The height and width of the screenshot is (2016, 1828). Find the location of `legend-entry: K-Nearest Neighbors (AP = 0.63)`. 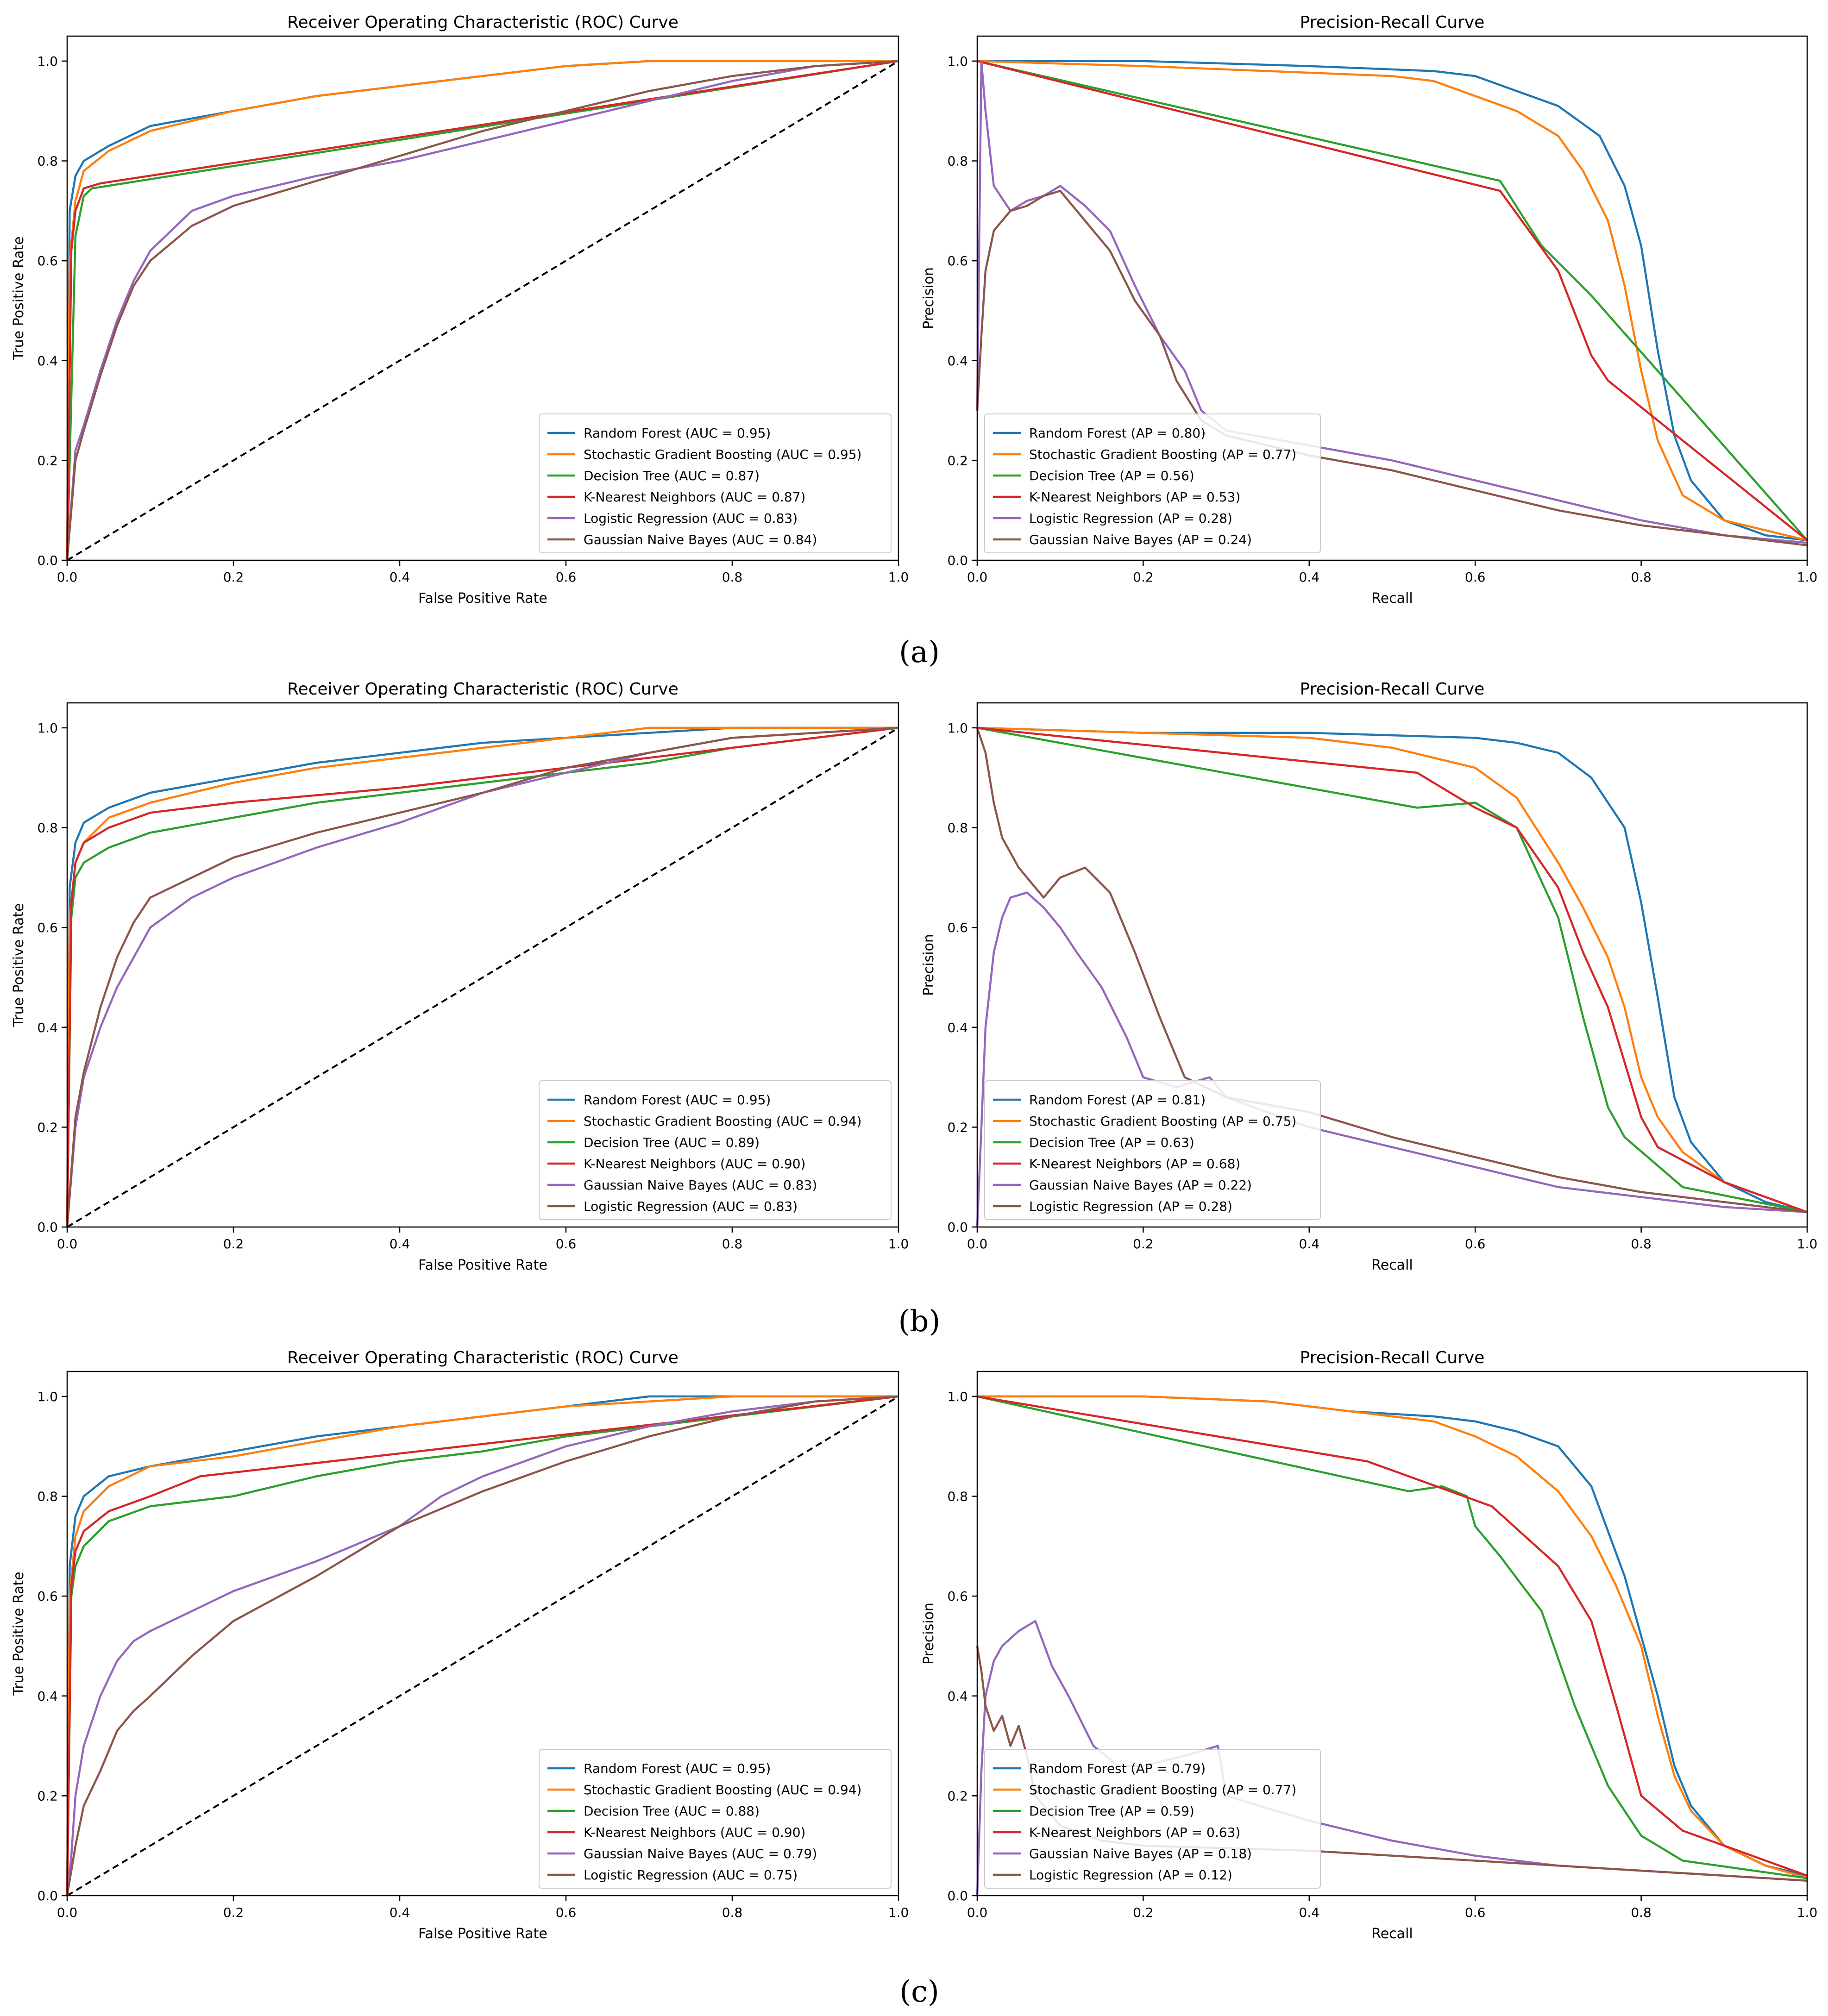

legend-entry: K-Nearest Neighbors (AP = 0.63) is located at coordinates (1134, 1832).